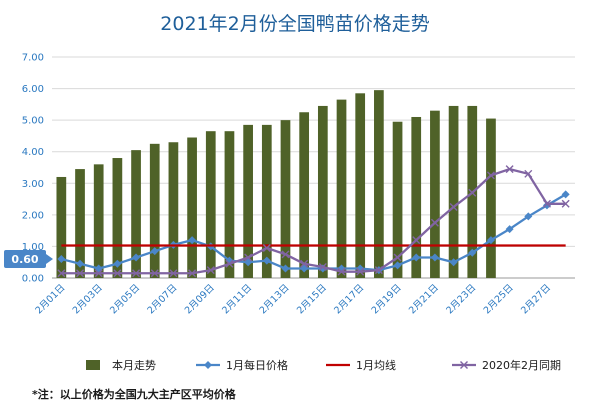 The width and height of the screenshot is (590, 413). I want to click on x-tick-label: 2月11日, so click(237, 299).